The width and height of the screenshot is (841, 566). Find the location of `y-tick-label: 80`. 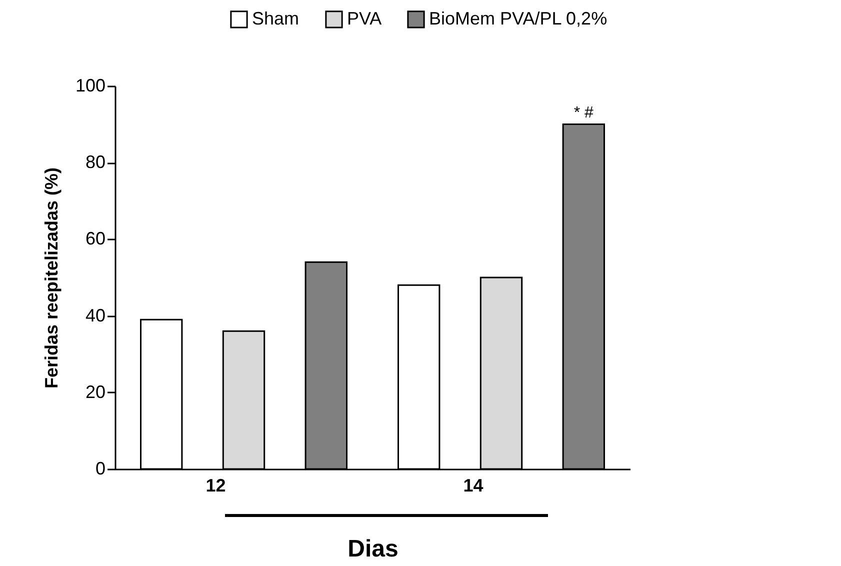

y-tick-label: 80 is located at coordinates (95, 162).